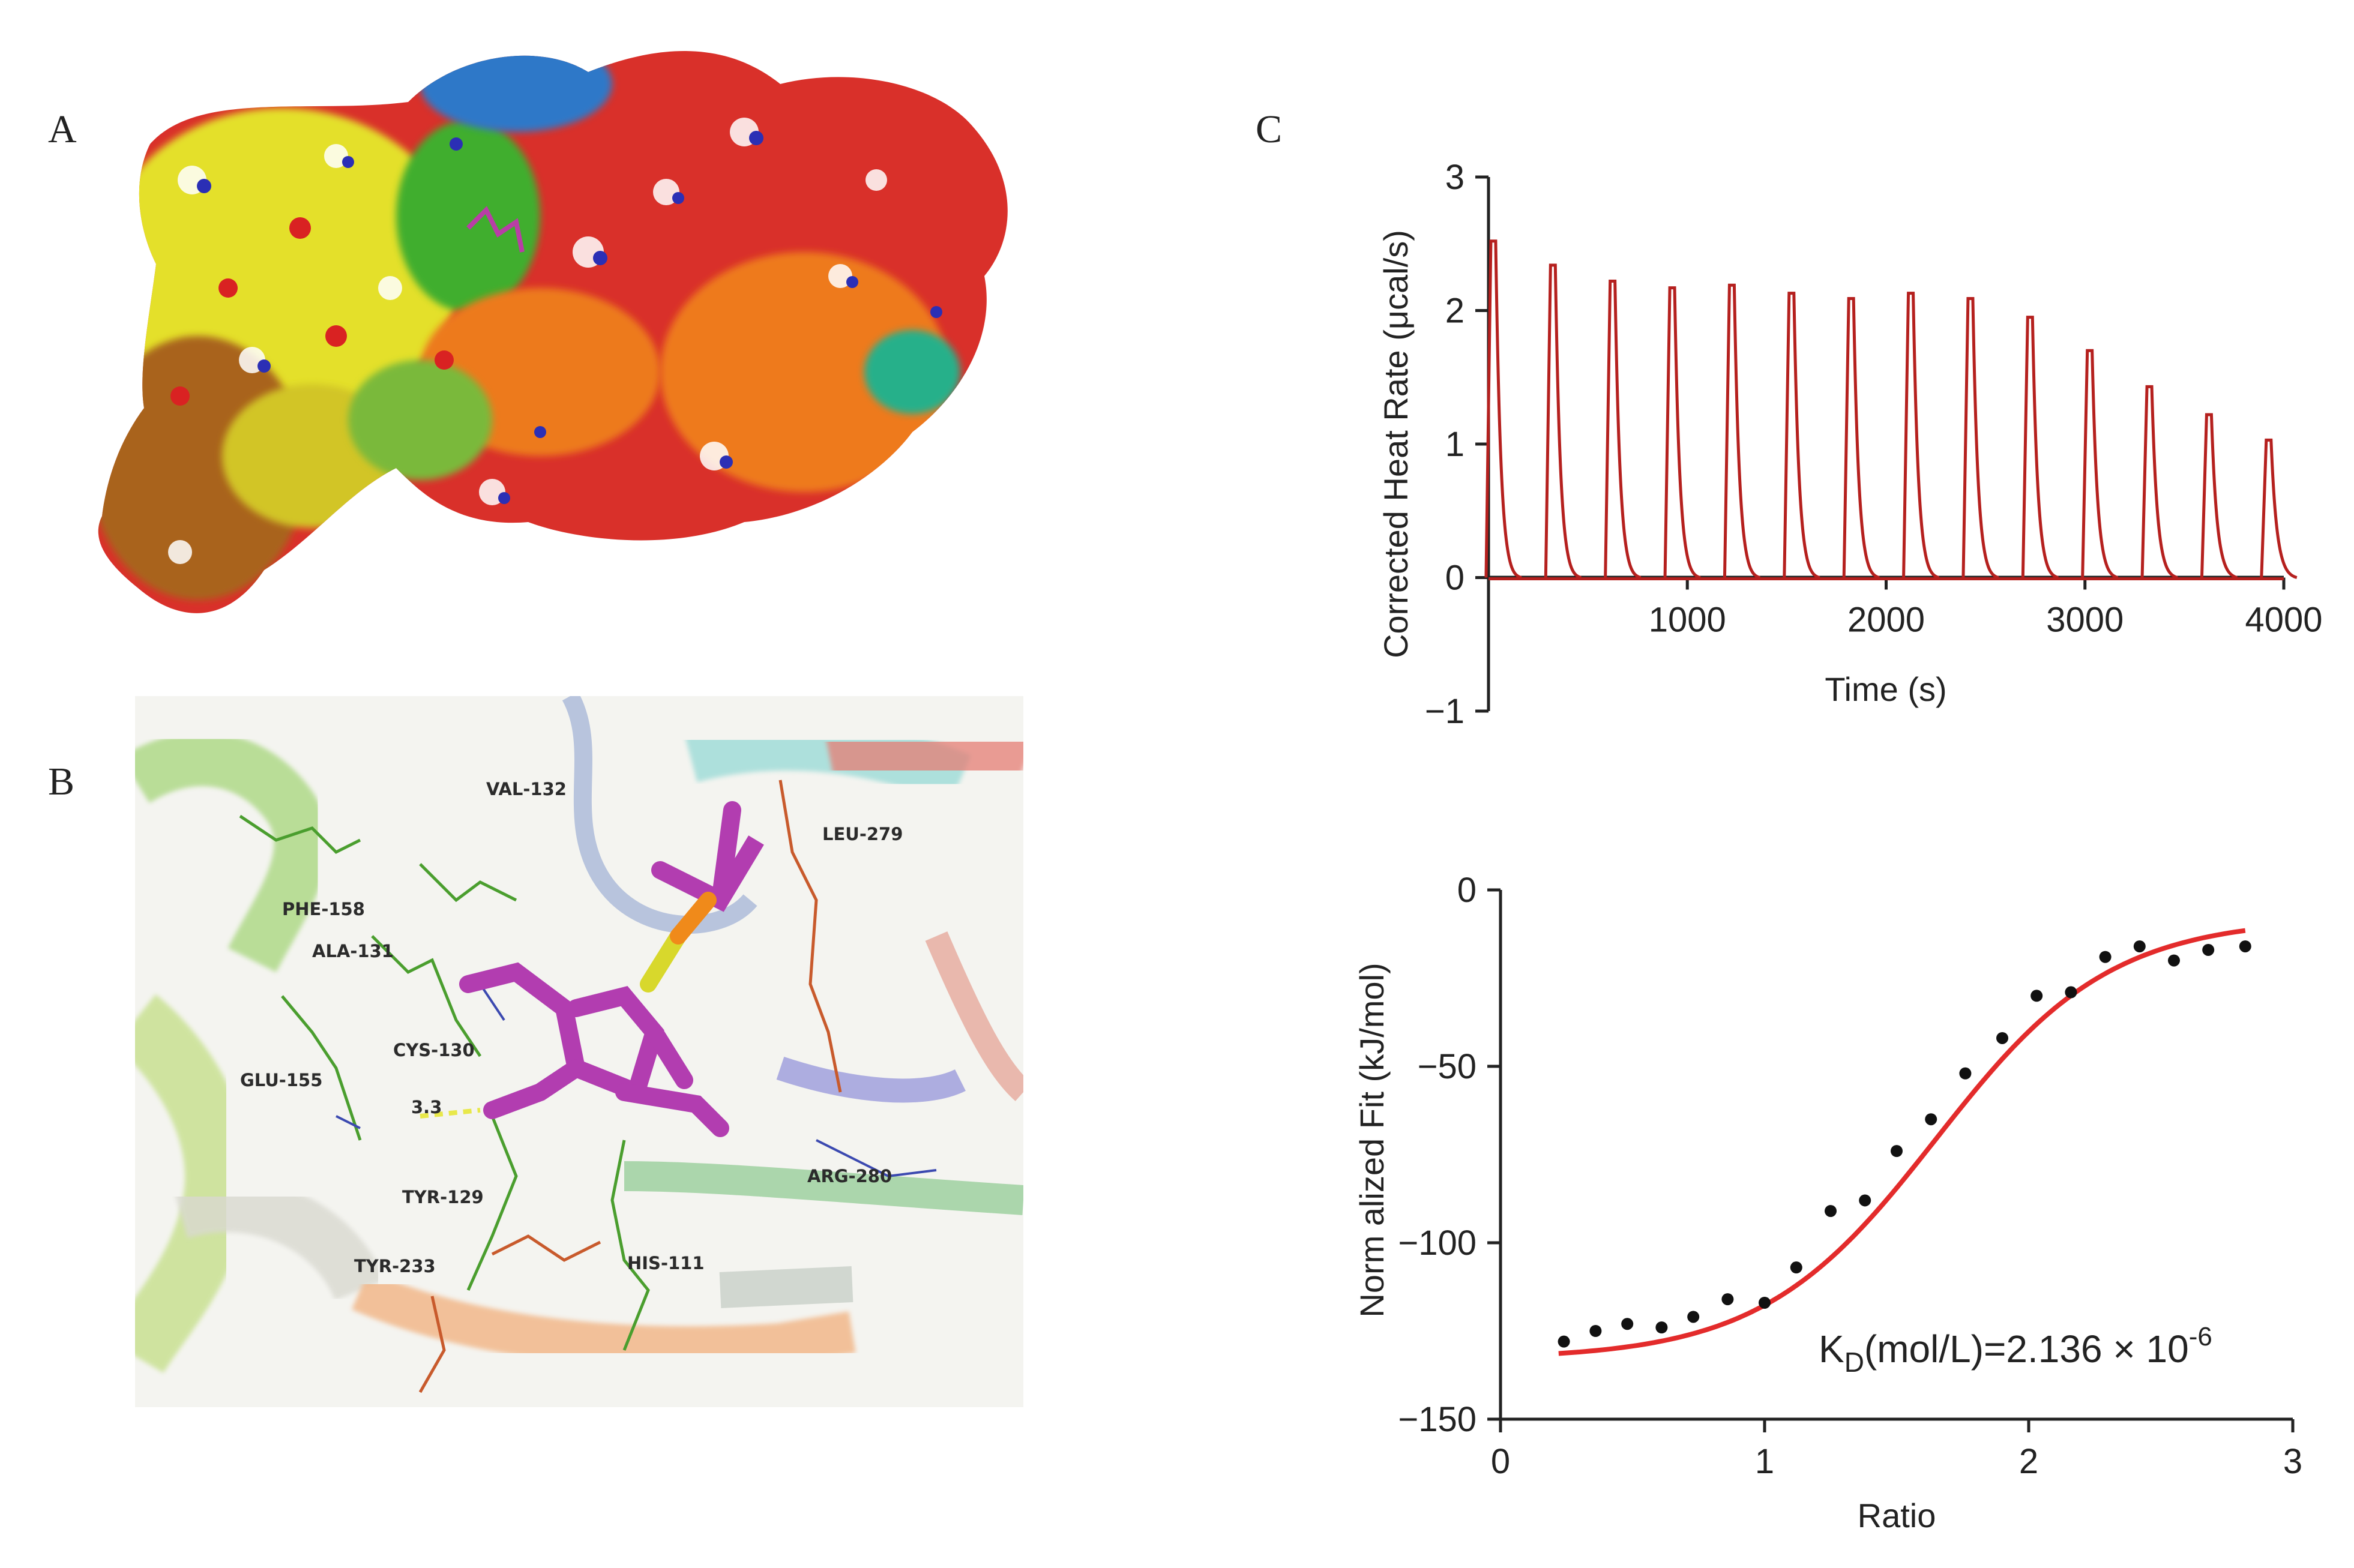 The width and height of the screenshot is (2354, 1568). I want to click on panel-letter-b: B, so click(62, 782).